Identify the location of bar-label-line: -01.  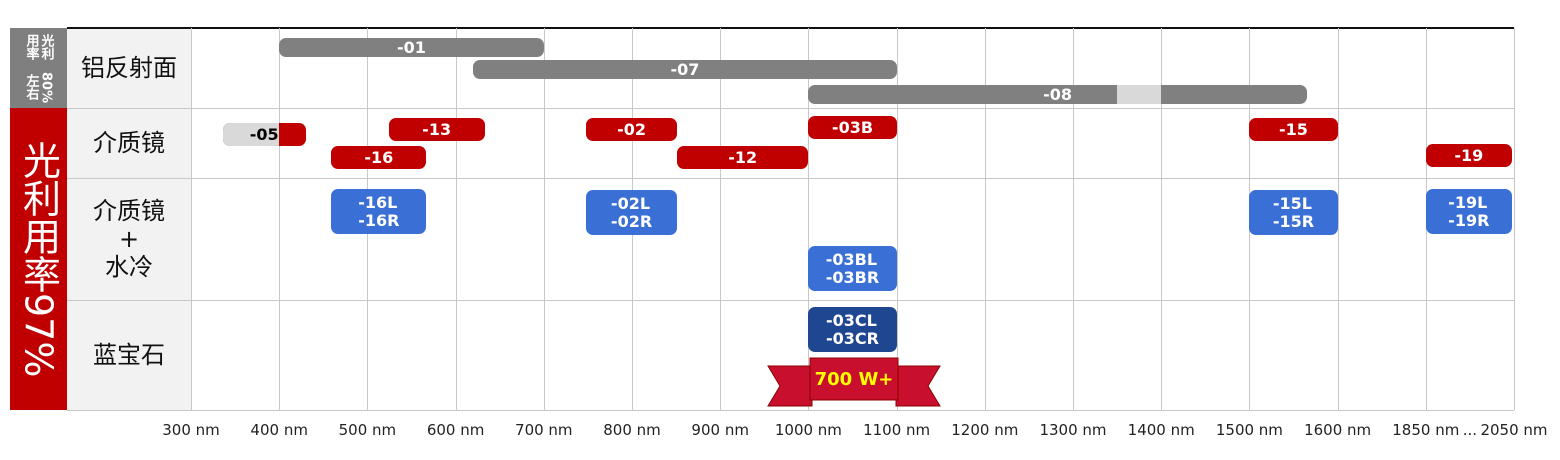
(411, 47).